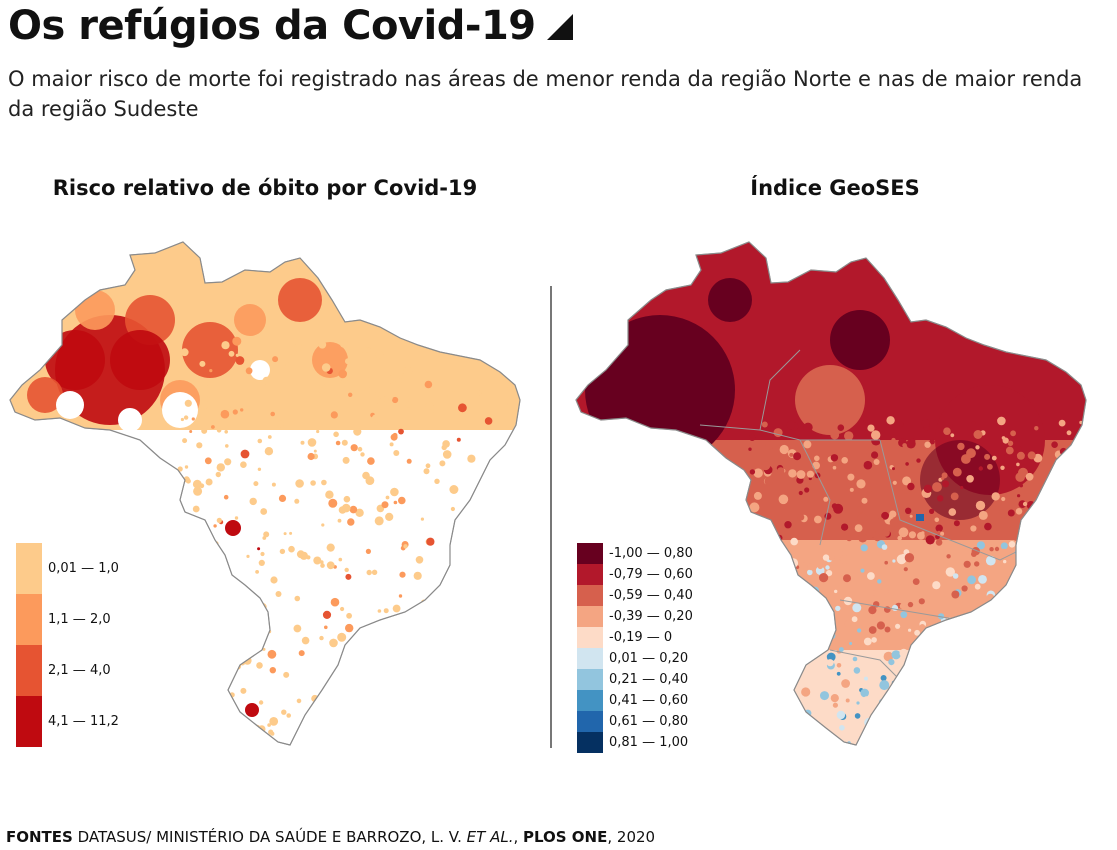 This screenshot has width=1117, height=850. I want to click on legend-item: 4,1 — 11,2, so click(67, 721).